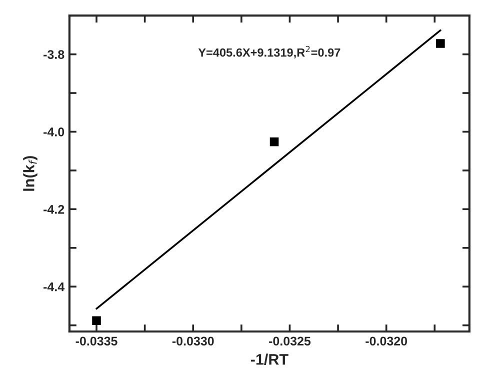  I want to click on x-tick-label: -0.0335, so click(97, 341).